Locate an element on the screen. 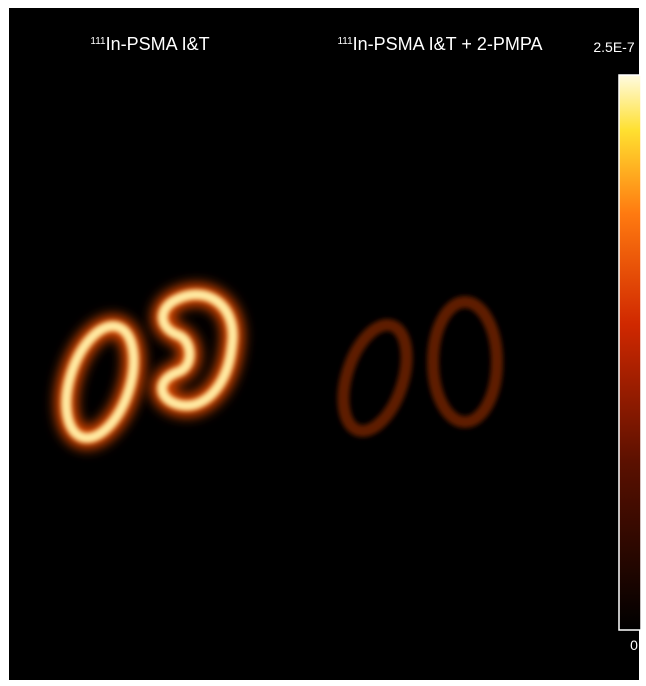 The image size is (646, 686). right-kidneys is located at coordinates (420, 367).